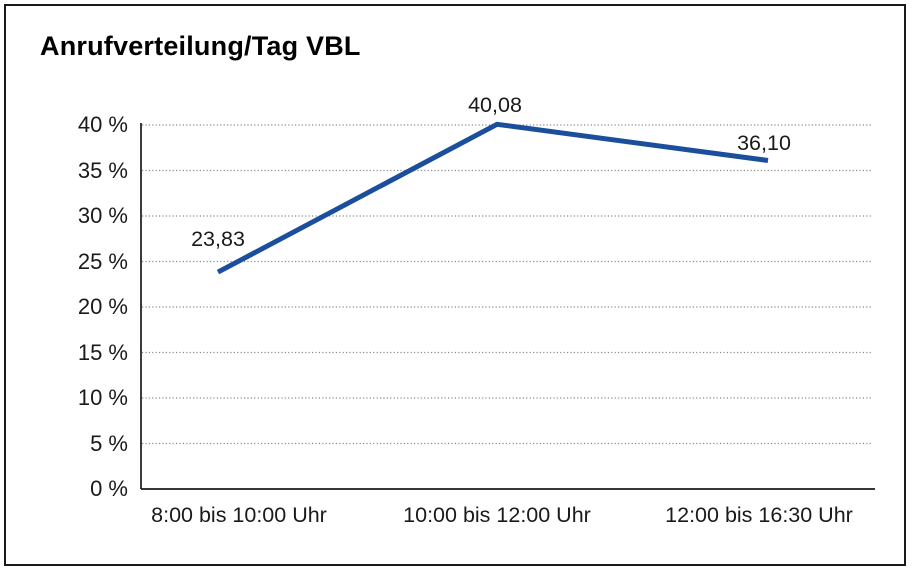  What do you see at coordinates (102, 124) in the screenshot?
I see `y-tick-label: 40 %` at bounding box center [102, 124].